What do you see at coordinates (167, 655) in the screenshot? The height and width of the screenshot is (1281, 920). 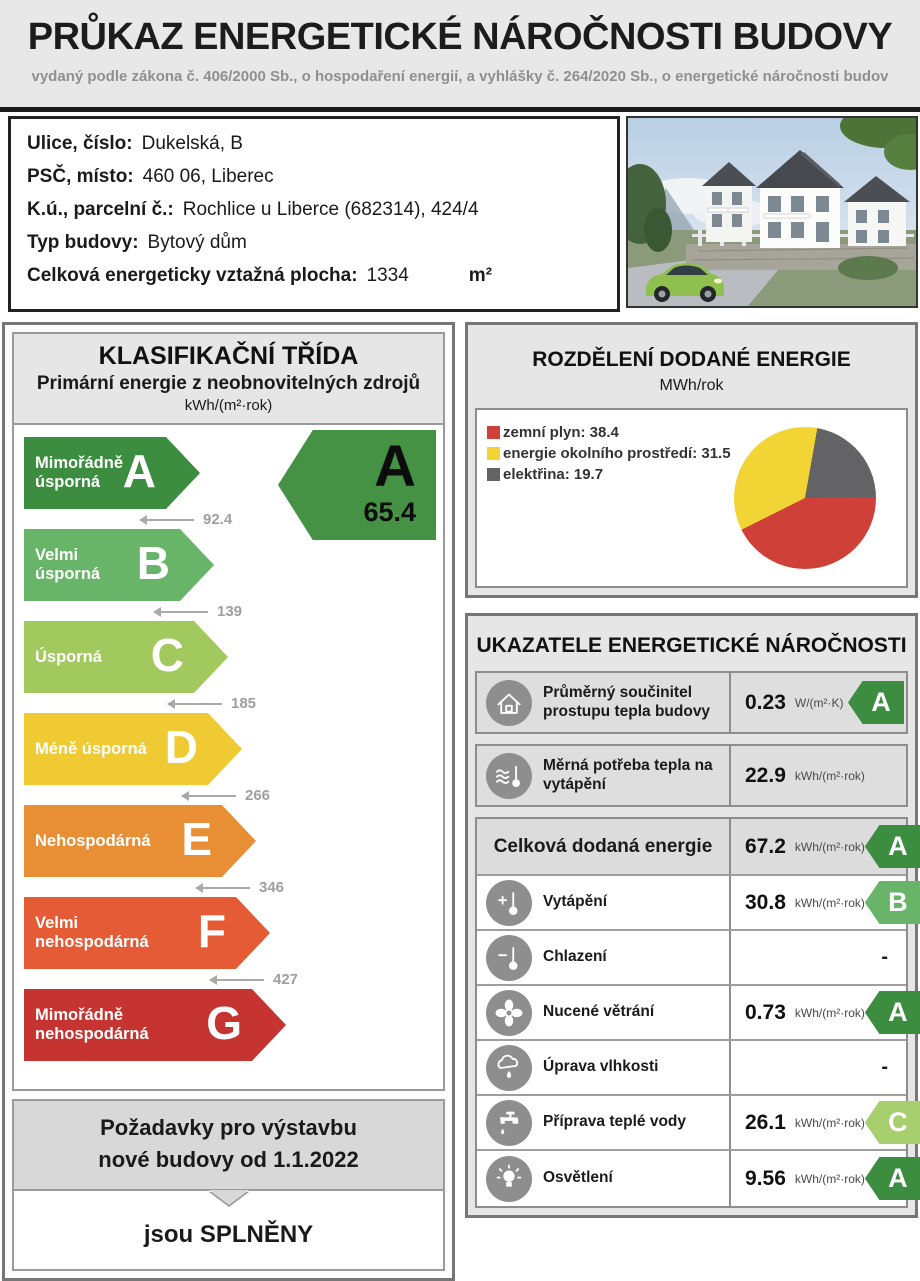 I see `scale-letter: C` at bounding box center [167, 655].